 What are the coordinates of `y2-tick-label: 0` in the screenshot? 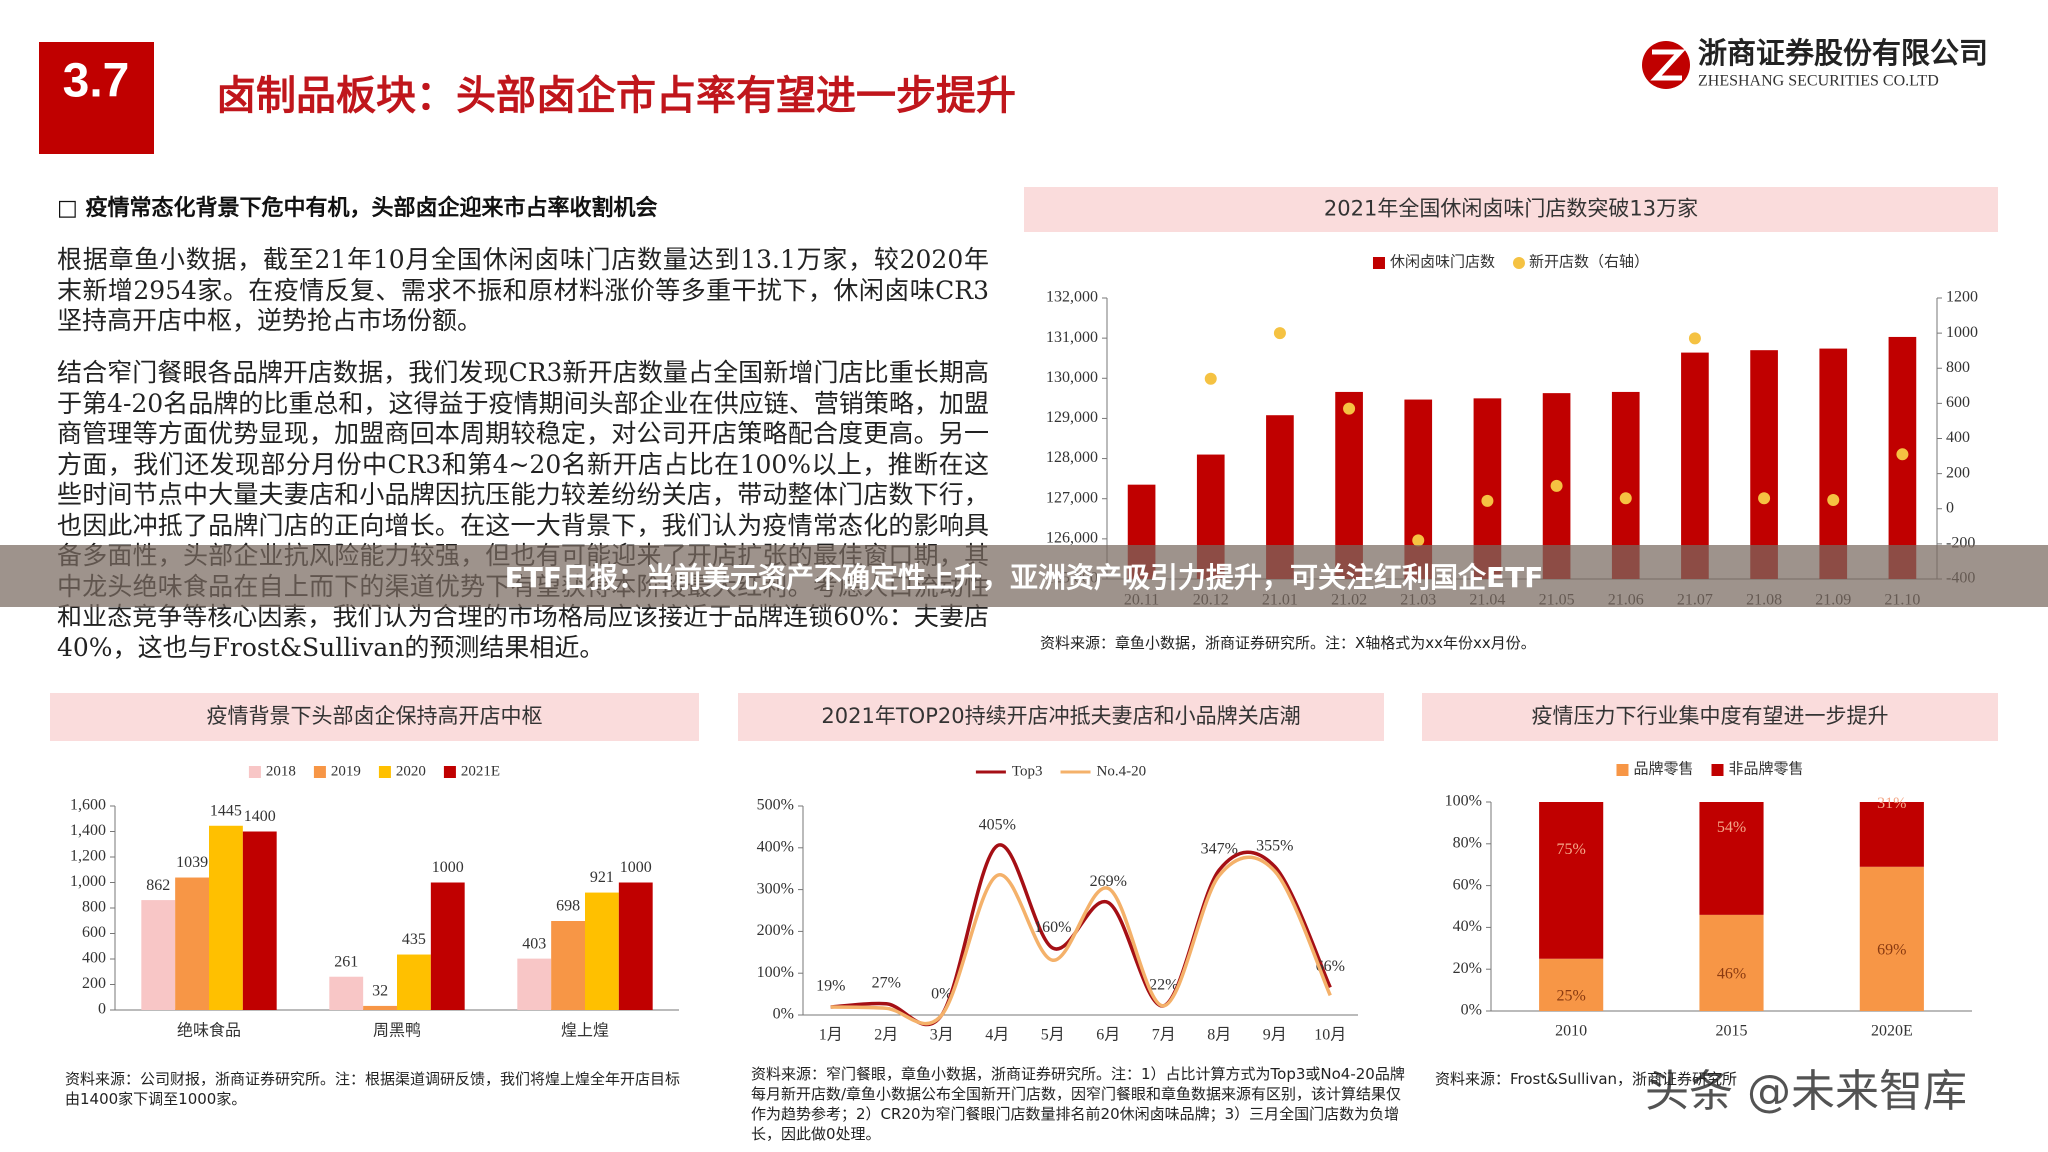 It's located at (1950, 507).